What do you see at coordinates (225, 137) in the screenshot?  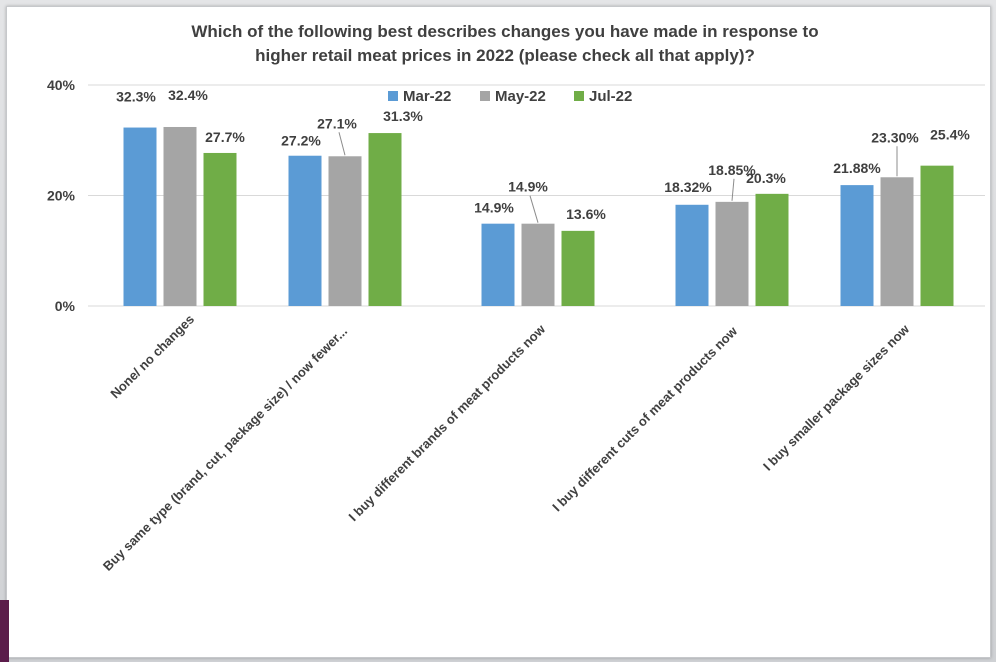 I see `data-label: 27.7%` at bounding box center [225, 137].